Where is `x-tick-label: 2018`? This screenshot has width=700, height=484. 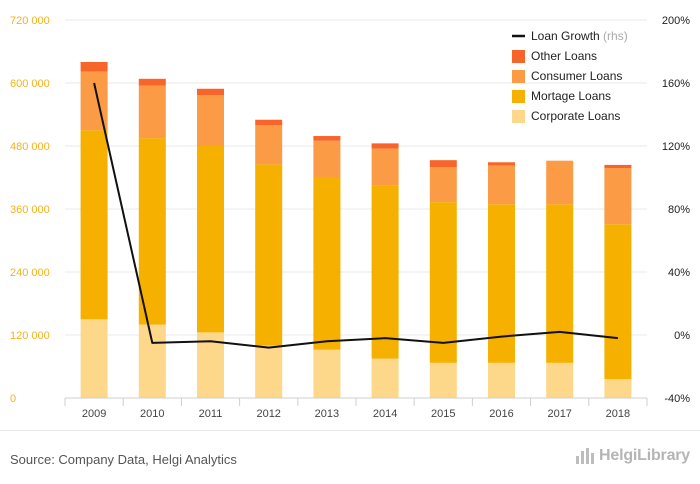
x-tick-label: 2018 is located at coordinates (618, 414).